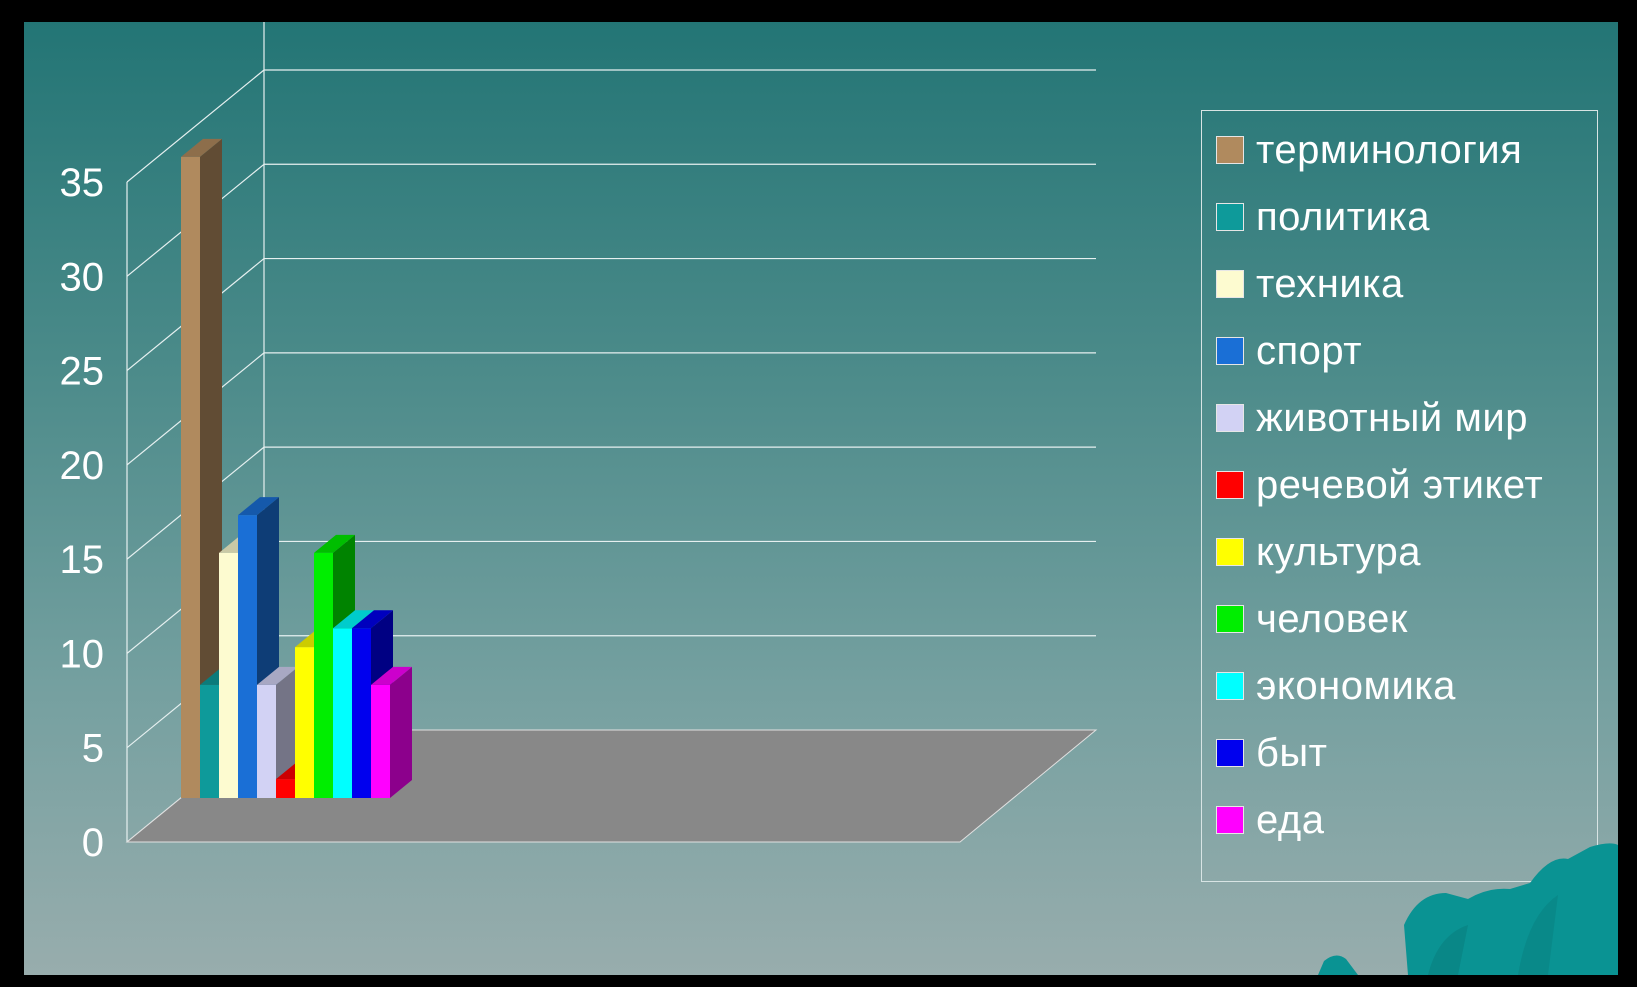 The width and height of the screenshot is (1637, 987). I want to click on legend-item: животный мир, so click(1406, 418).